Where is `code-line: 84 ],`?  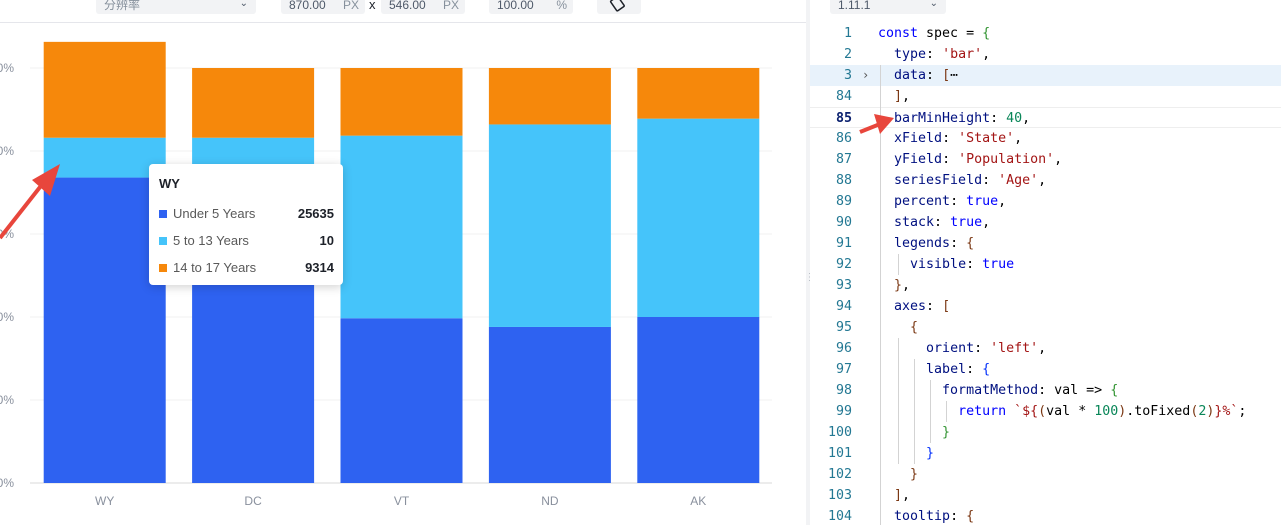
code-line: 84 ], is located at coordinates (1045, 96).